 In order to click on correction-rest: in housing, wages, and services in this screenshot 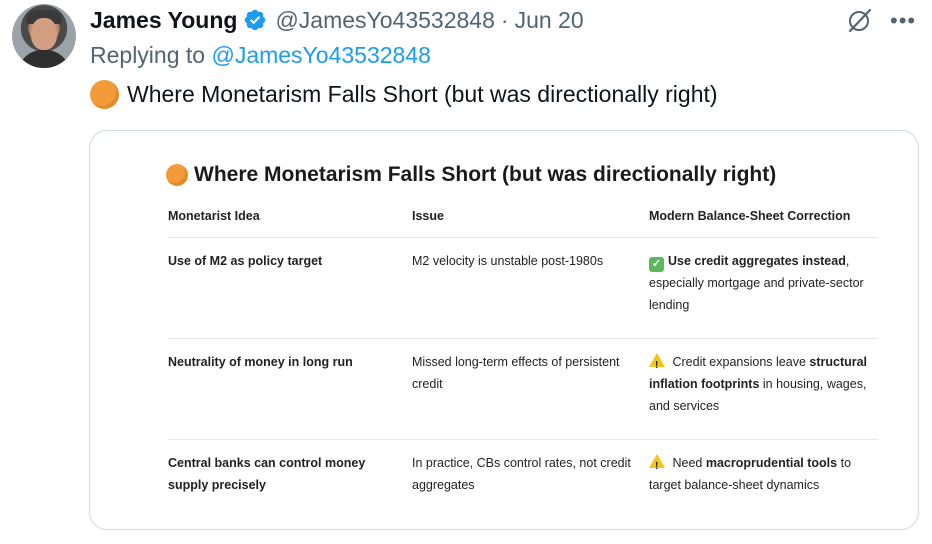, I will do `click(758, 395)`.